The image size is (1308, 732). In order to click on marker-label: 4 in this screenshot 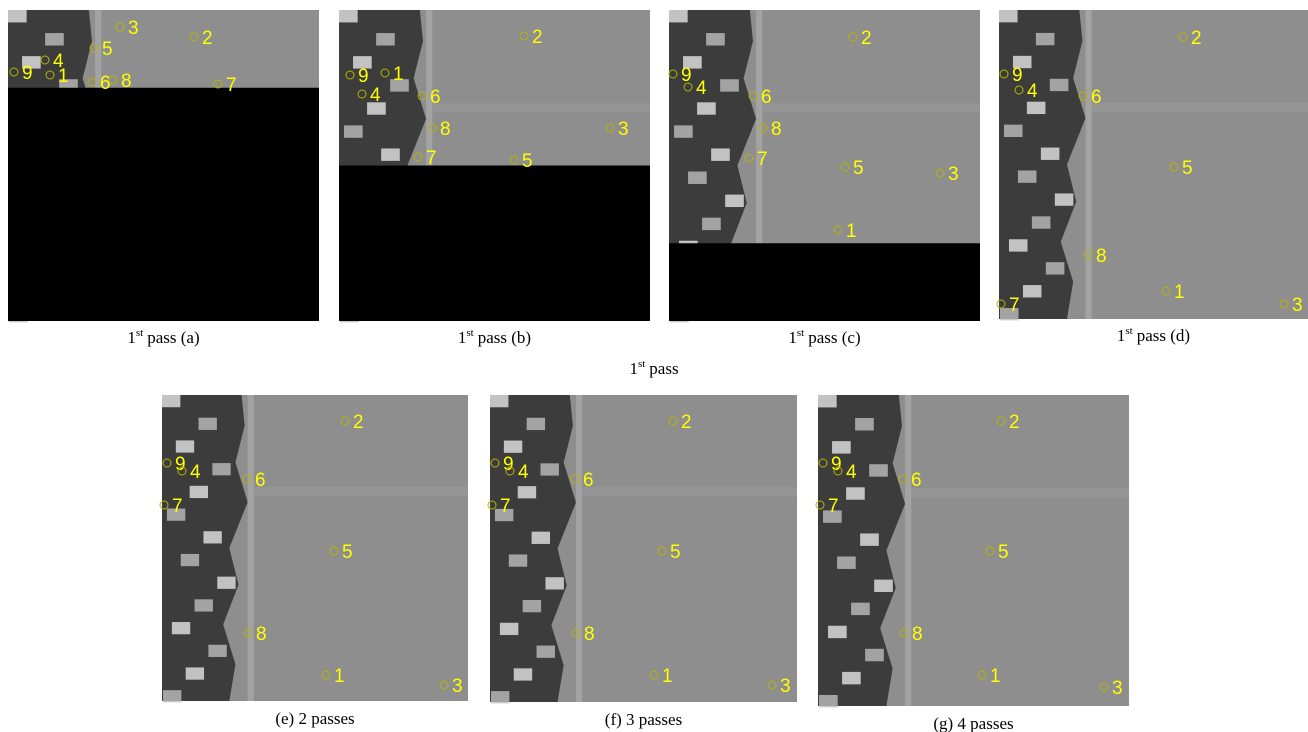, I will do `click(1032, 91)`.